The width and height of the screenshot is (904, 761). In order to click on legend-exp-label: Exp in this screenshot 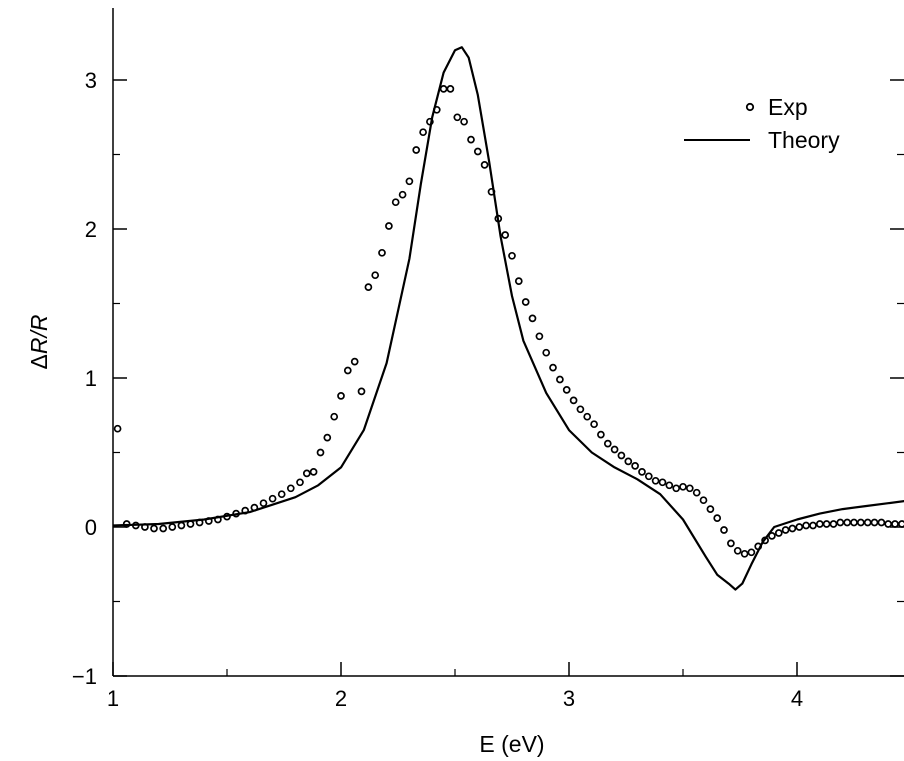, I will do `click(788, 107)`.